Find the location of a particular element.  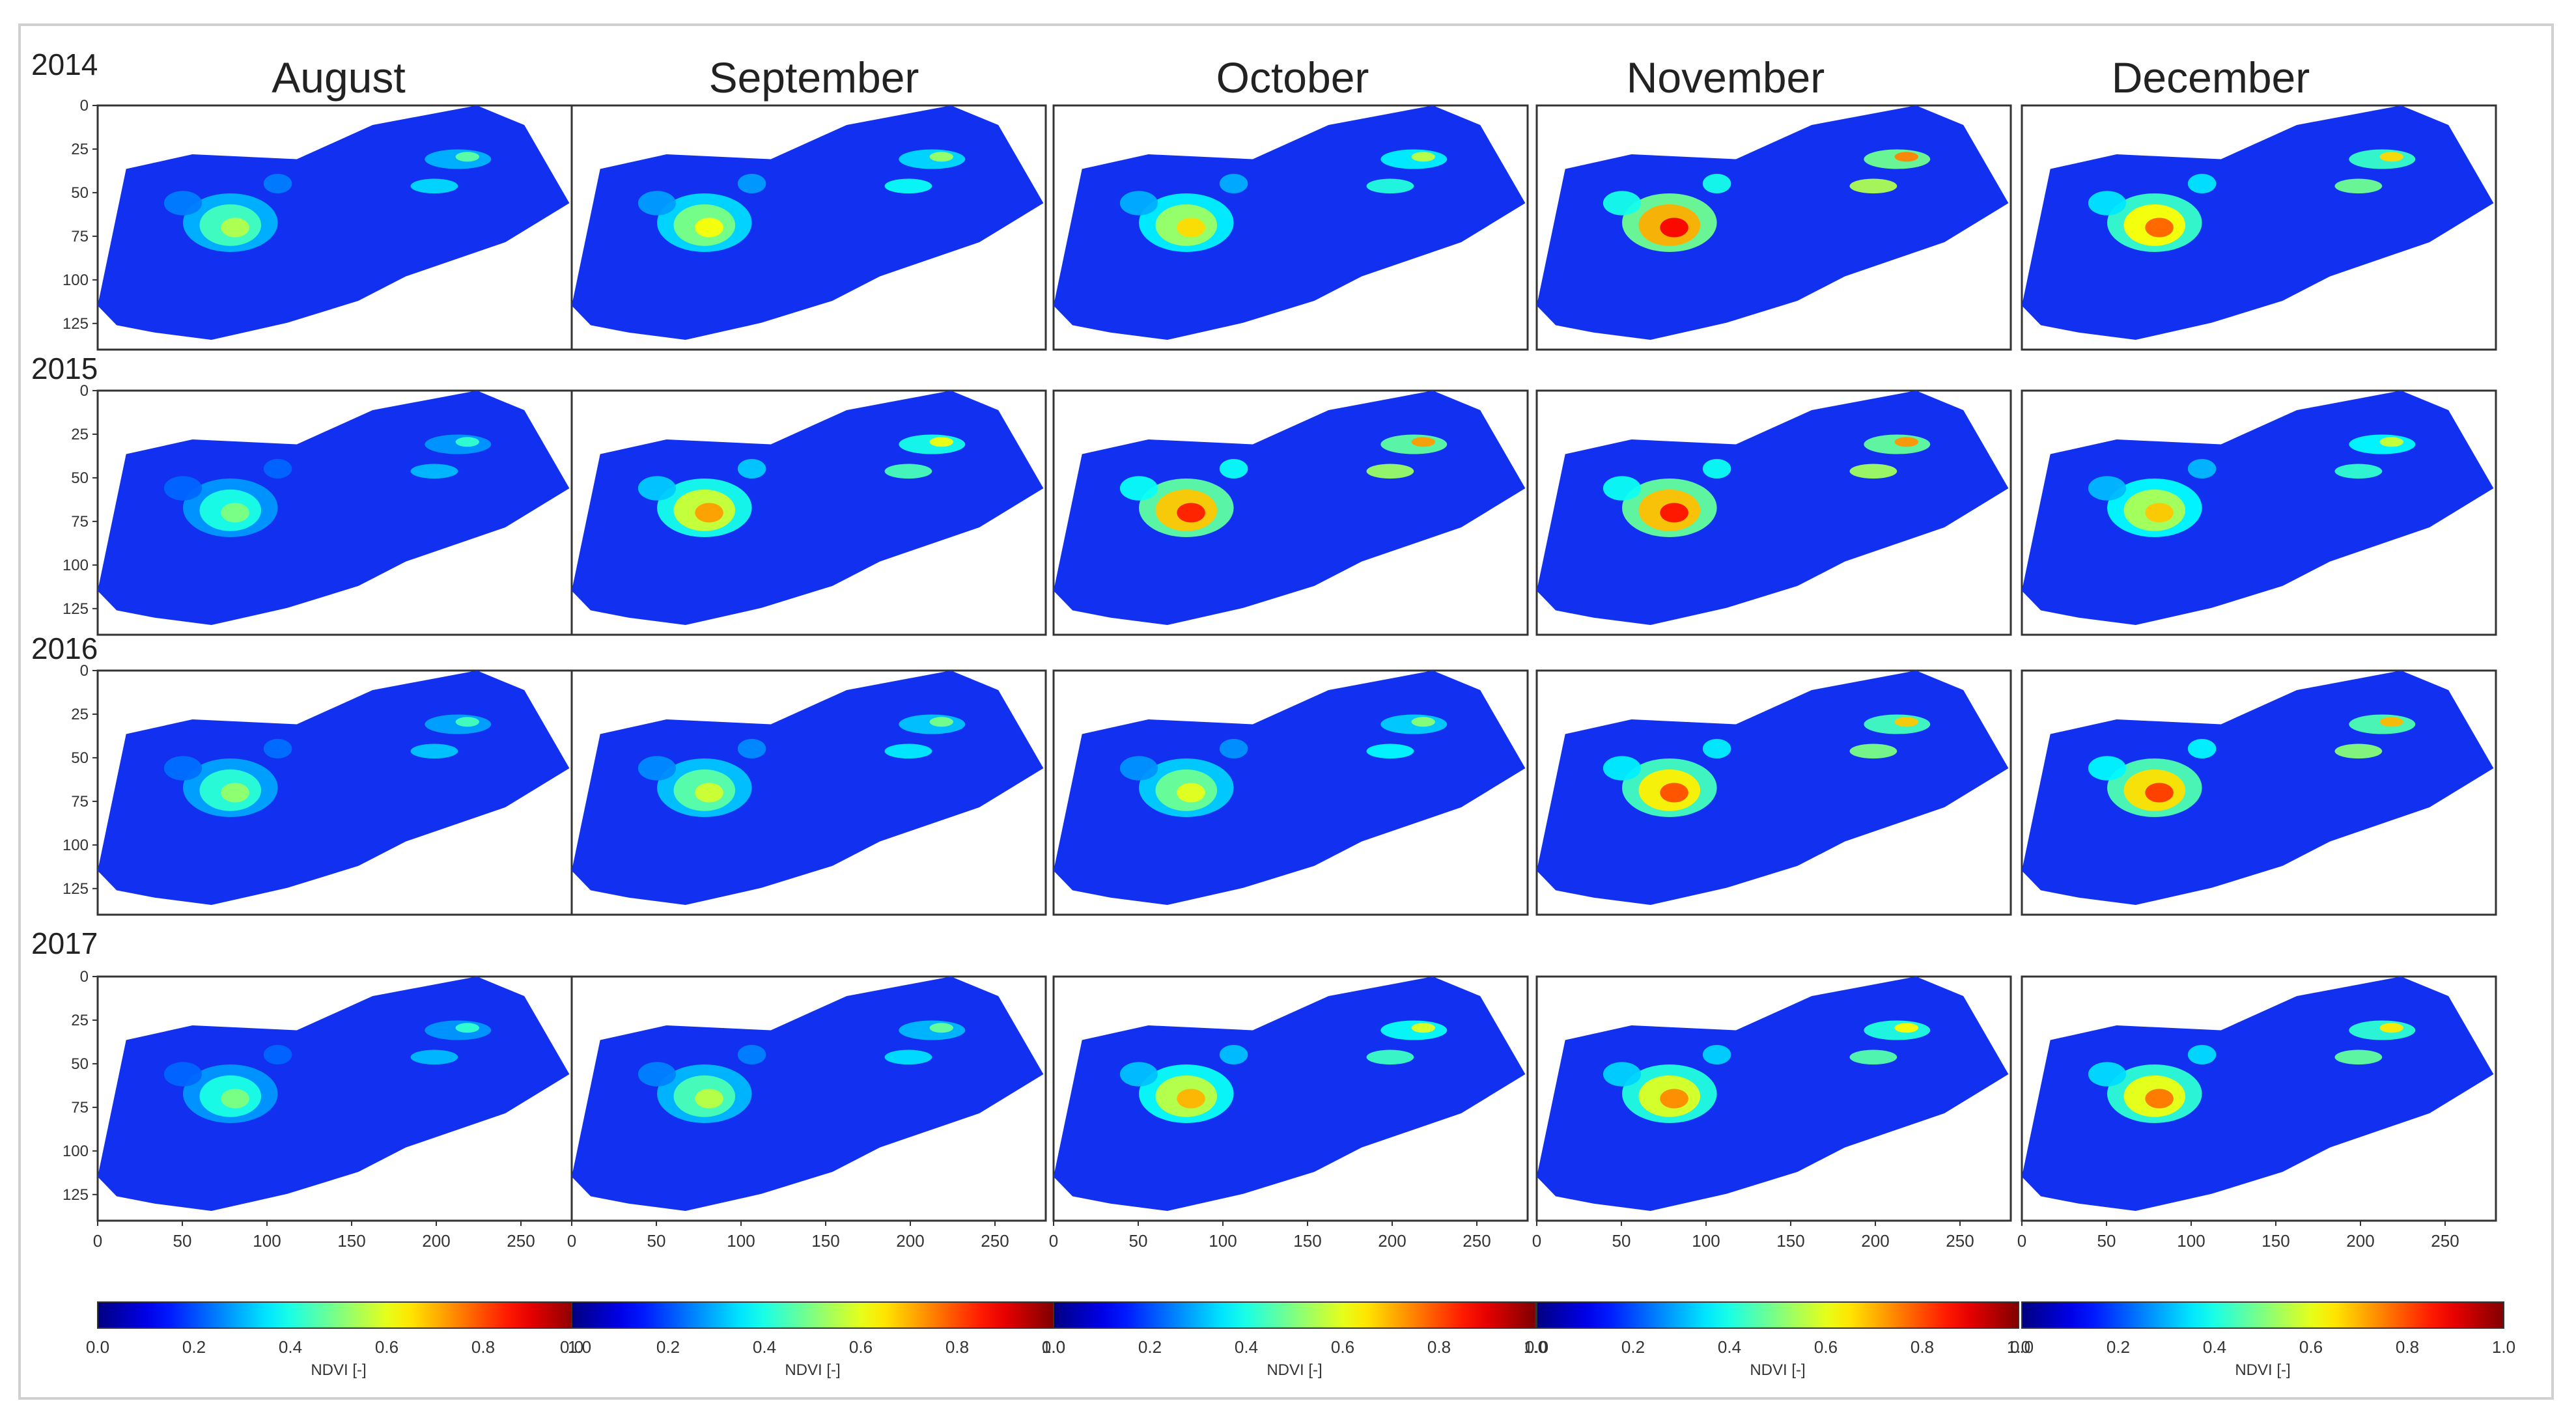

colorbar-tick-label: 0.8 is located at coordinates (1923, 1347).